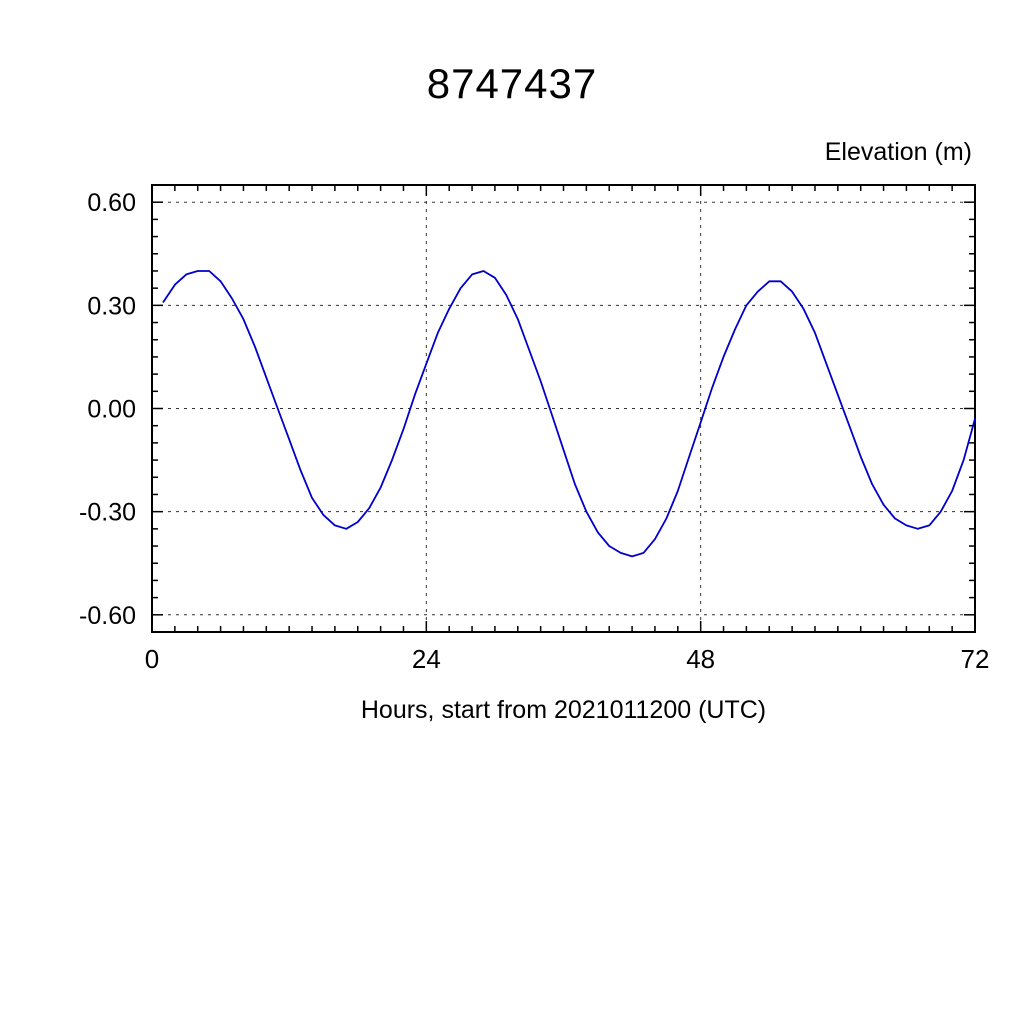 This screenshot has width=1024, height=1024. I want to click on x-tick-label: 24, so click(426, 659).